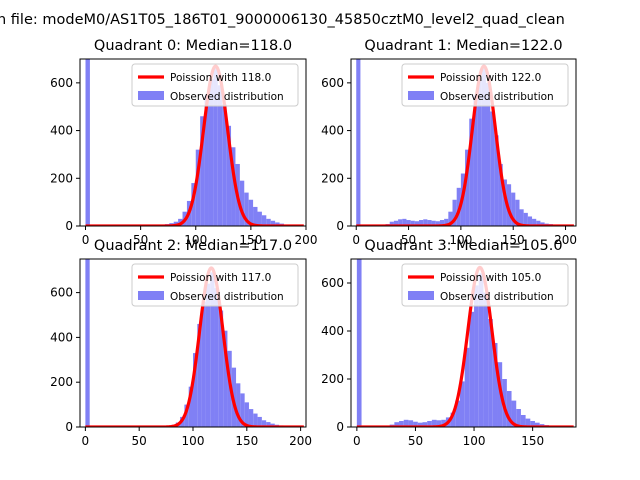 Image resolution: width=640 pixels, height=480 pixels. What do you see at coordinates (490, 278) in the screenshot?
I see `legend-label-poisson: Poission with 105.0` at bounding box center [490, 278].